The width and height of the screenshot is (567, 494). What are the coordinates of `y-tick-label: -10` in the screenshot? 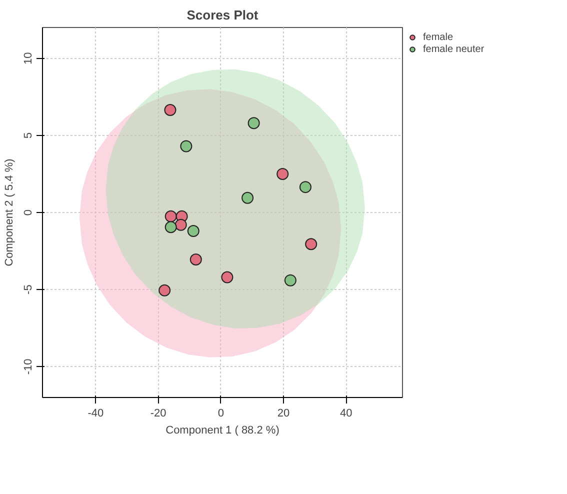 It's located at (28, 366).